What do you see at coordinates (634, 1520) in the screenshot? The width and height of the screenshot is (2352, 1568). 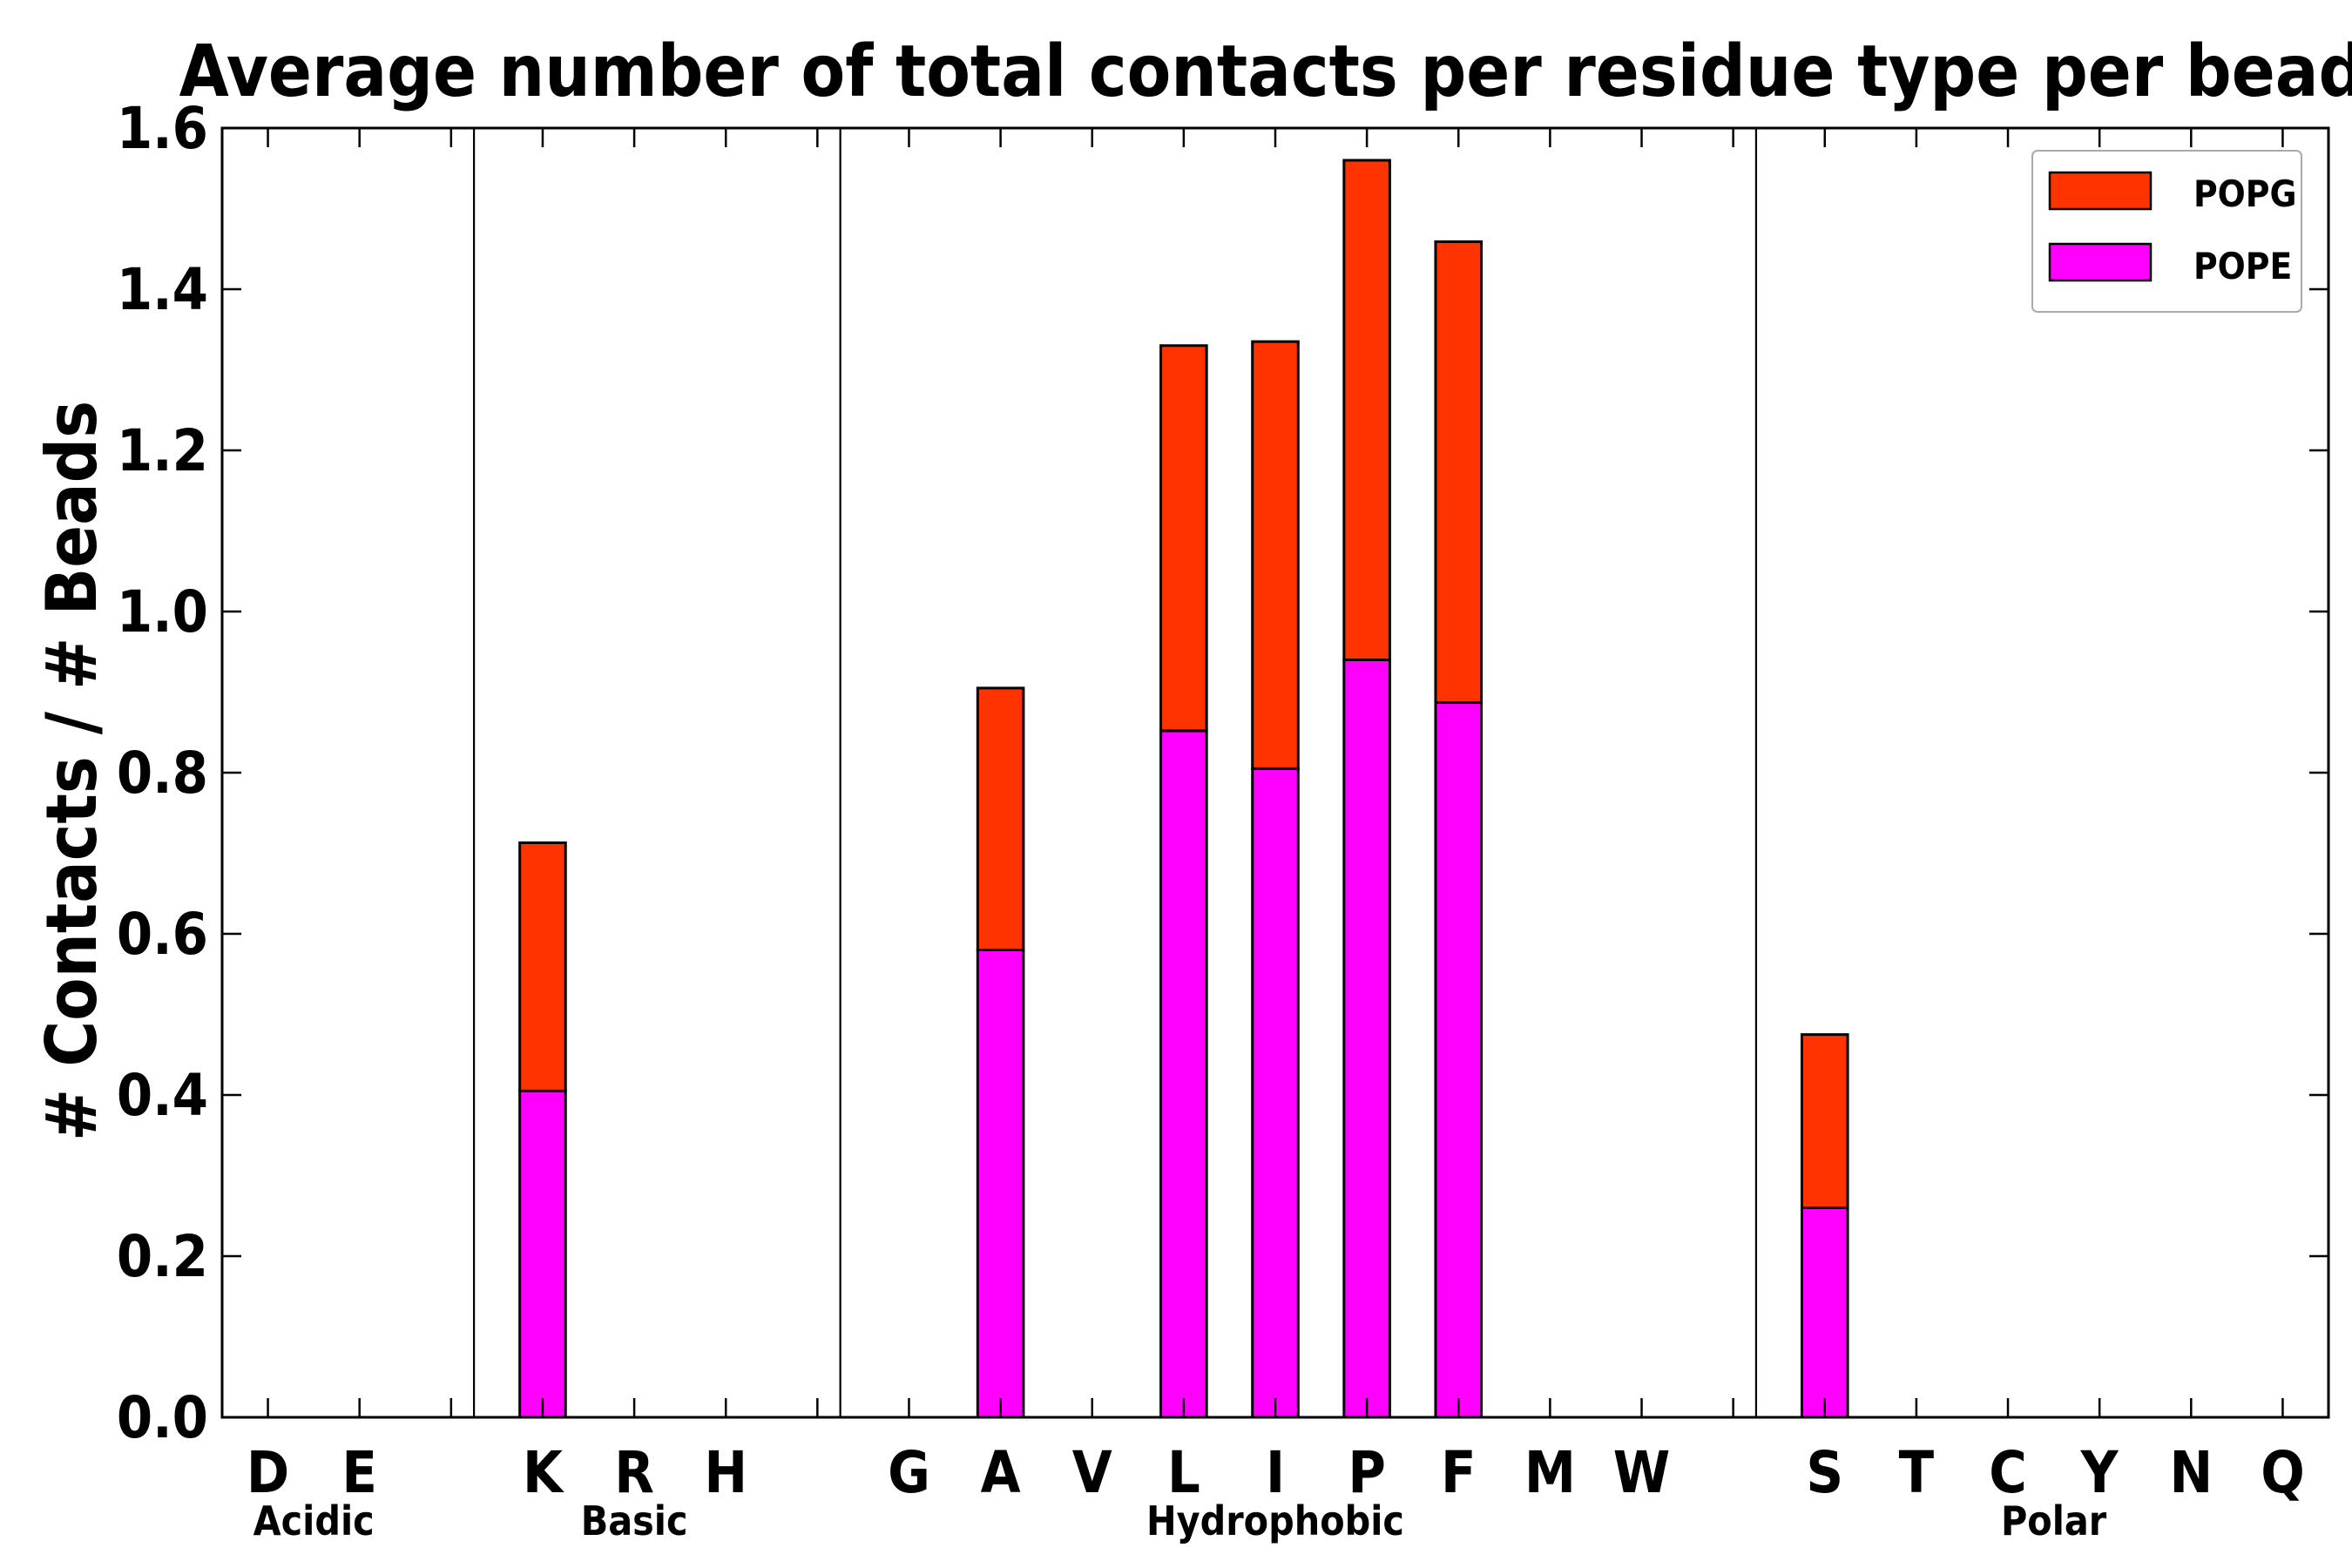 I see `group-label-basic: Basic` at bounding box center [634, 1520].